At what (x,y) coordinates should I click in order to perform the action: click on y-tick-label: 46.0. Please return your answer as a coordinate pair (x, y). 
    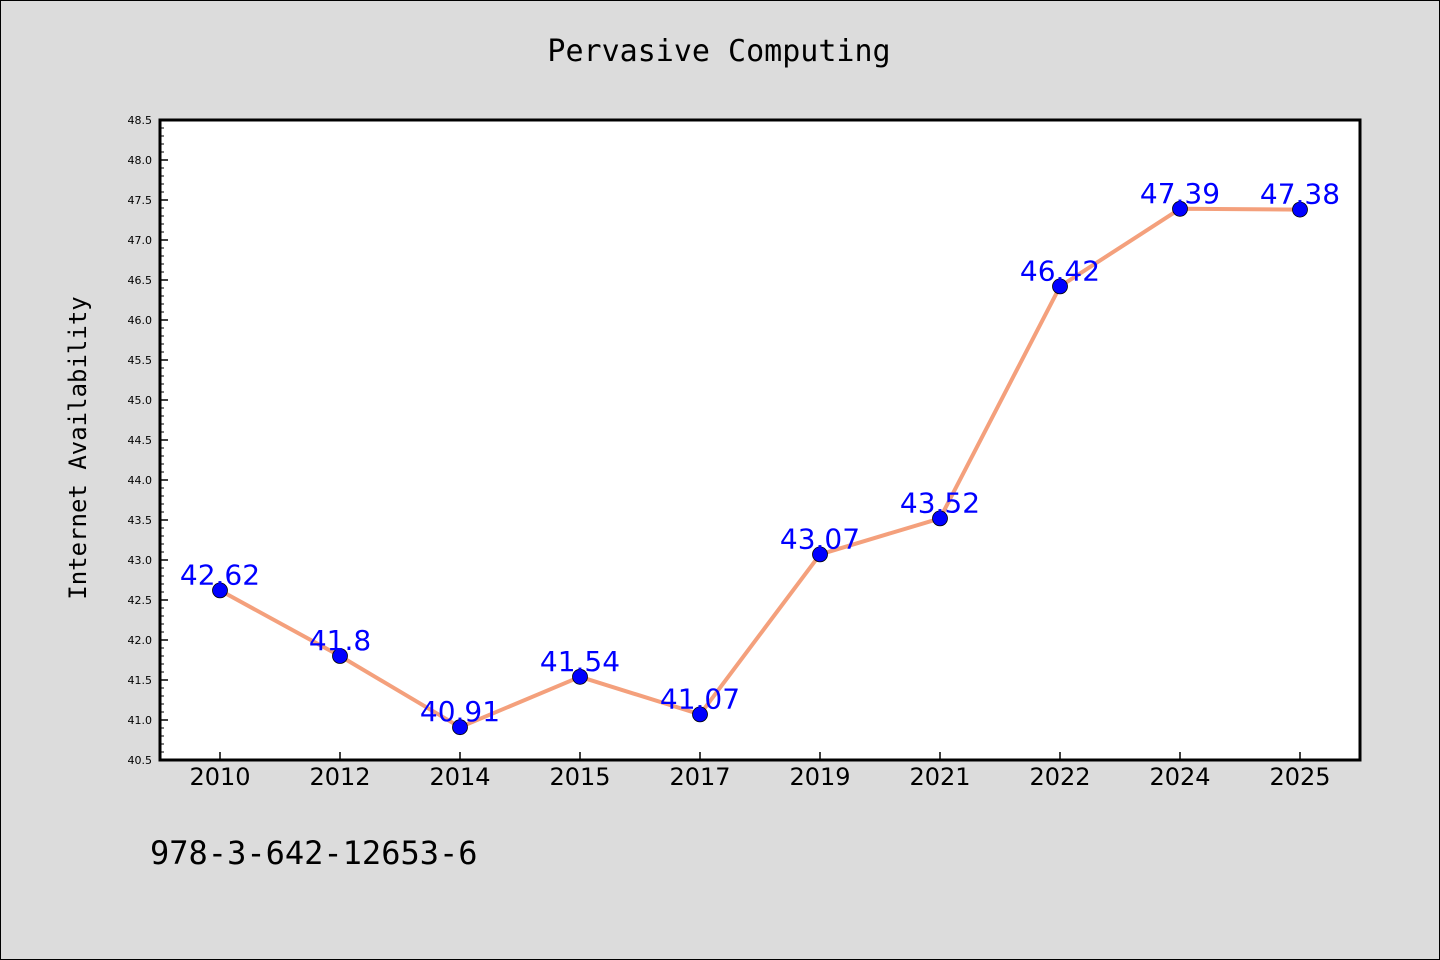
    Looking at the image, I should click on (140, 320).